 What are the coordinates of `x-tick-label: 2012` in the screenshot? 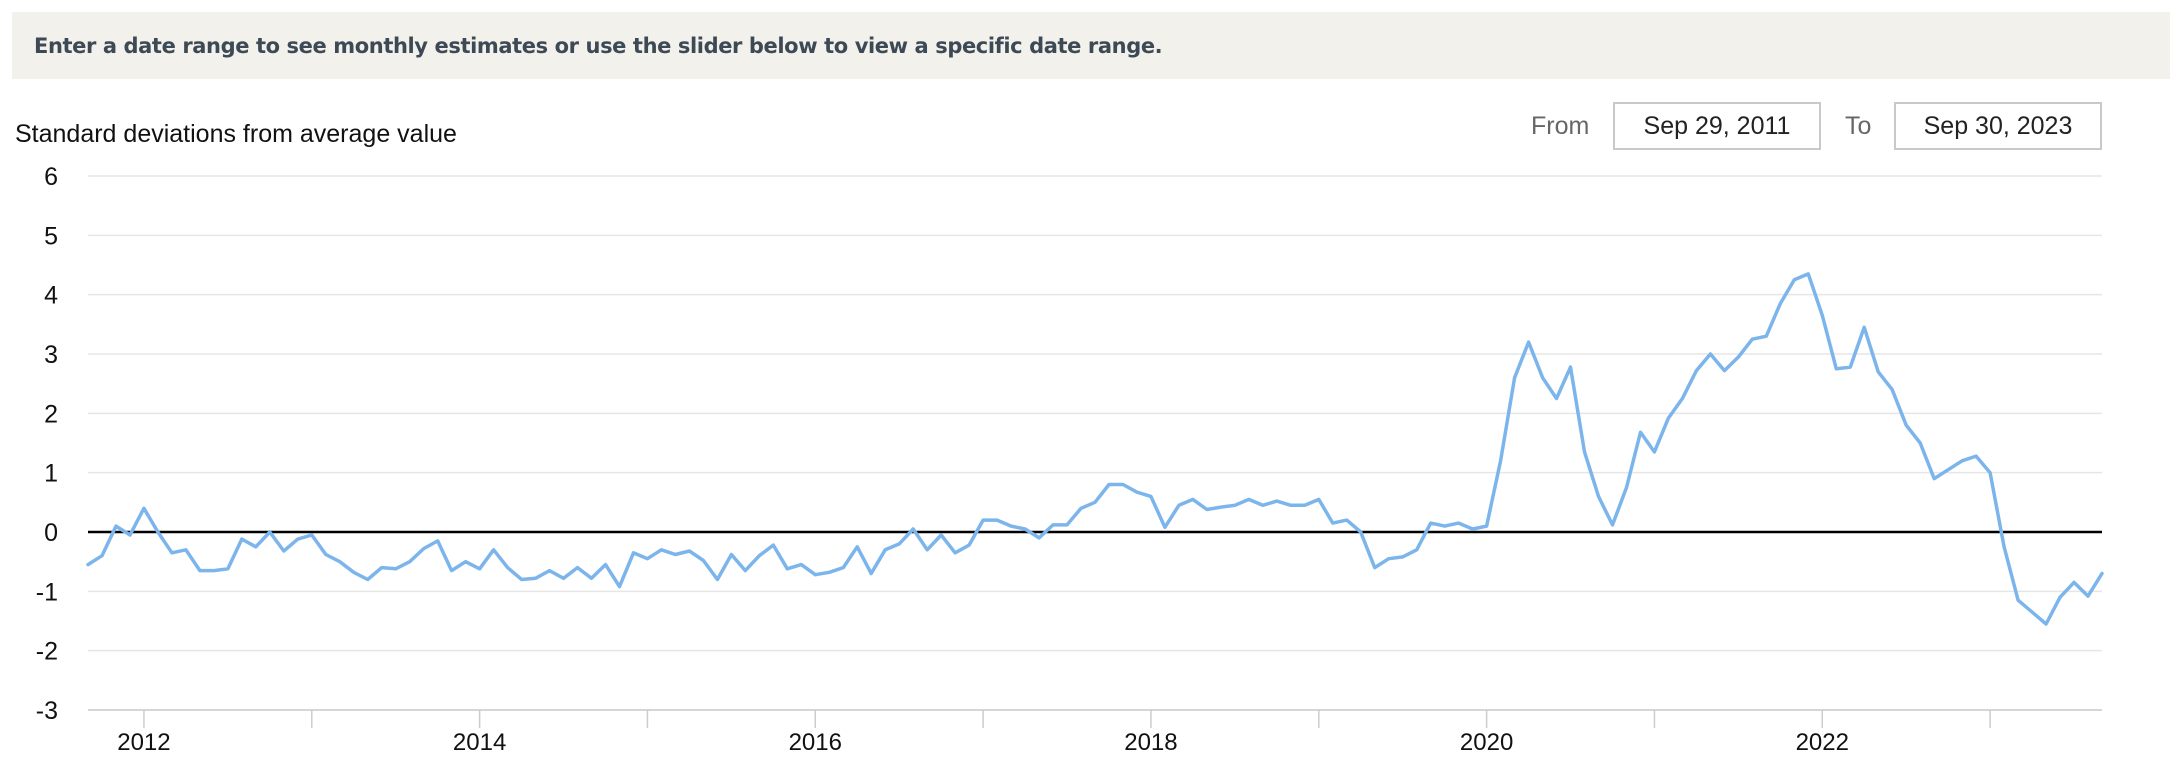 It's located at (143, 742).